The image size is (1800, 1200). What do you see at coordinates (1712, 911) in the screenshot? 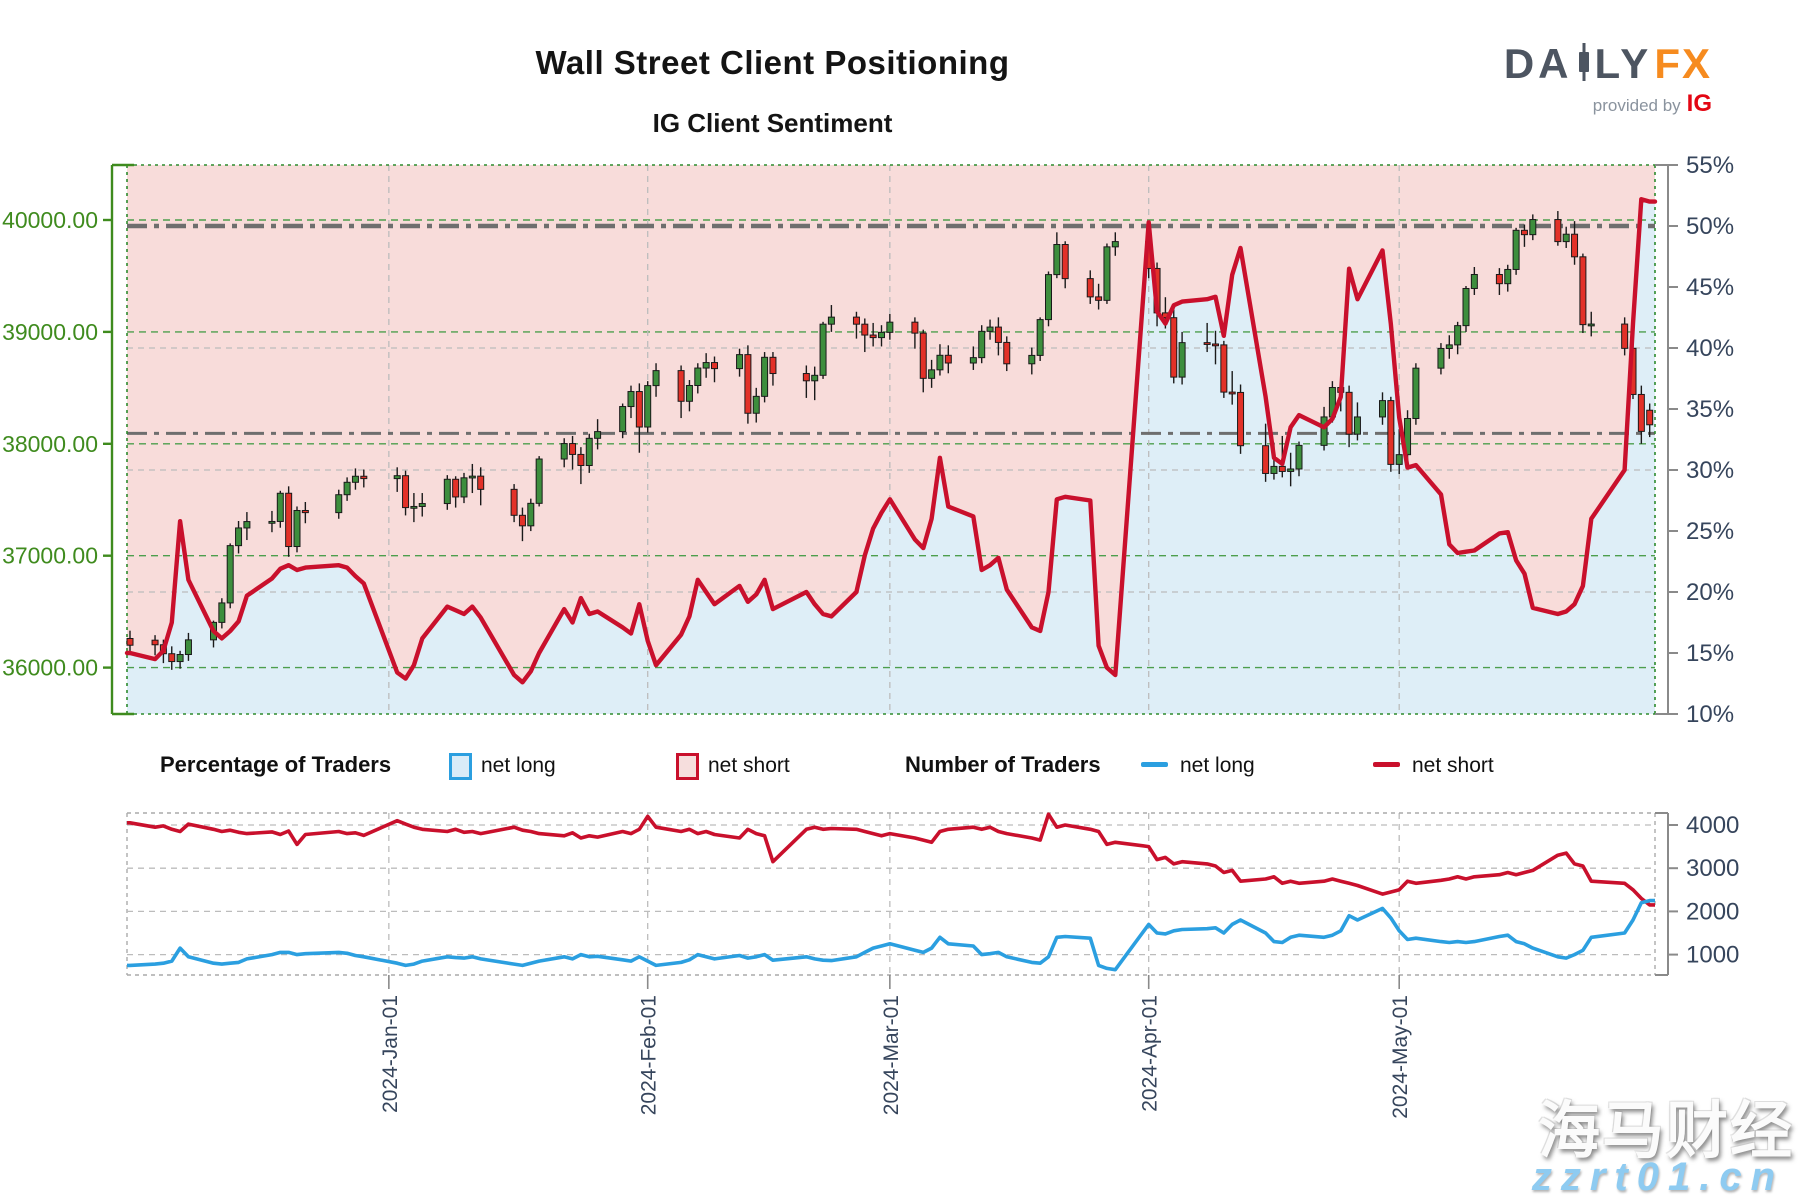
I see `svg-text: 2000` at bounding box center [1712, 911].